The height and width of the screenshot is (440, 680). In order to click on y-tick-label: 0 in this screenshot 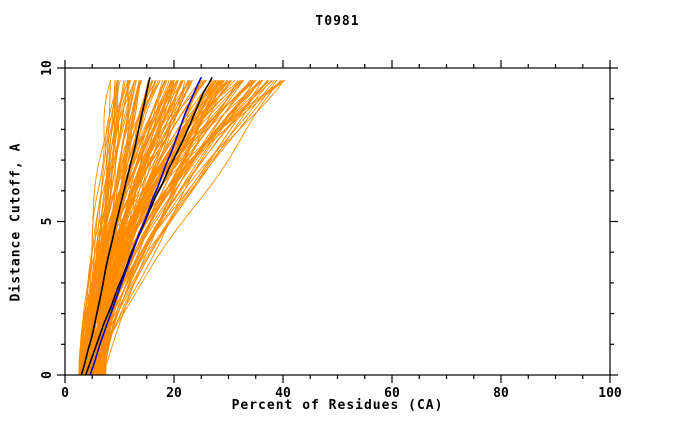, I will do `click(47, 375)`.